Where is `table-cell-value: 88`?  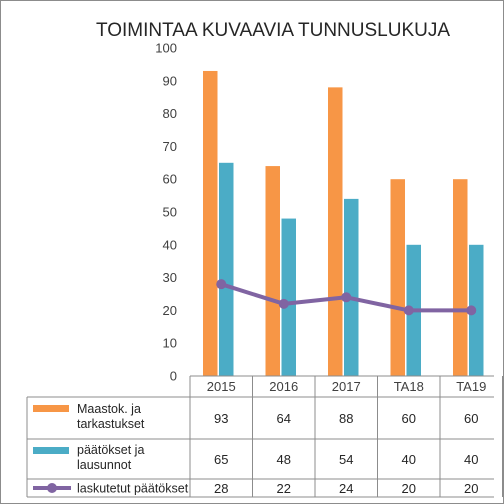 table-cell-value: 88 is located at coordinates (346, 418).